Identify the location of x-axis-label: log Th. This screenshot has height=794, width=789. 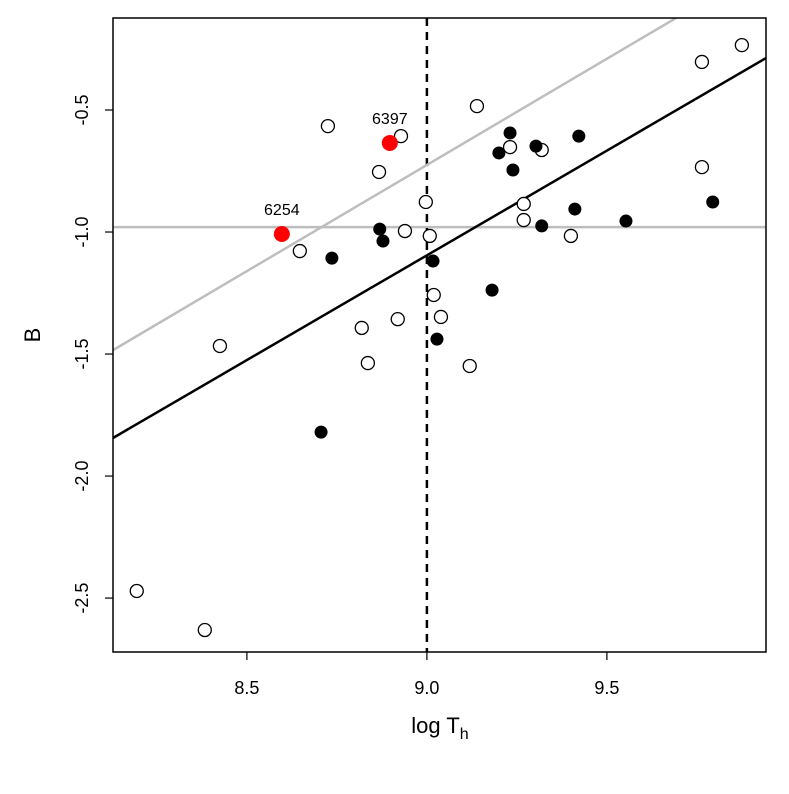
(439, 728).